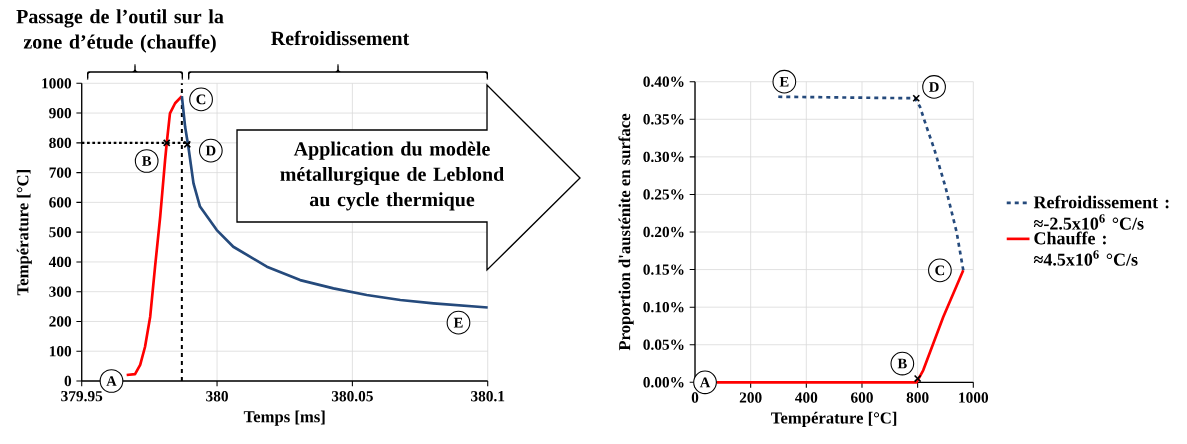 This screenshot has height=444, width=1187. Describe the element at coordinates (663, 344) in the screenshot. I see `y-tick-label: 0.05%` at that location.